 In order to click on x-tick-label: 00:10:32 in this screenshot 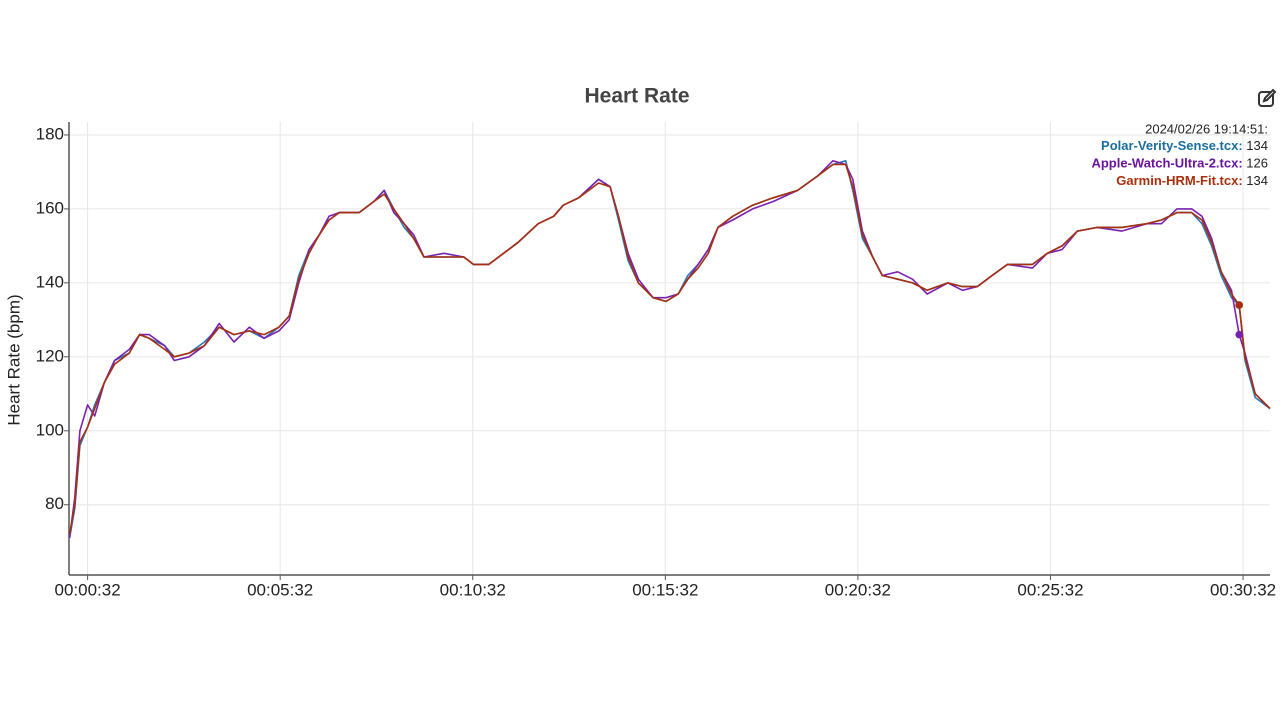, I will do `click(473, 589)`.